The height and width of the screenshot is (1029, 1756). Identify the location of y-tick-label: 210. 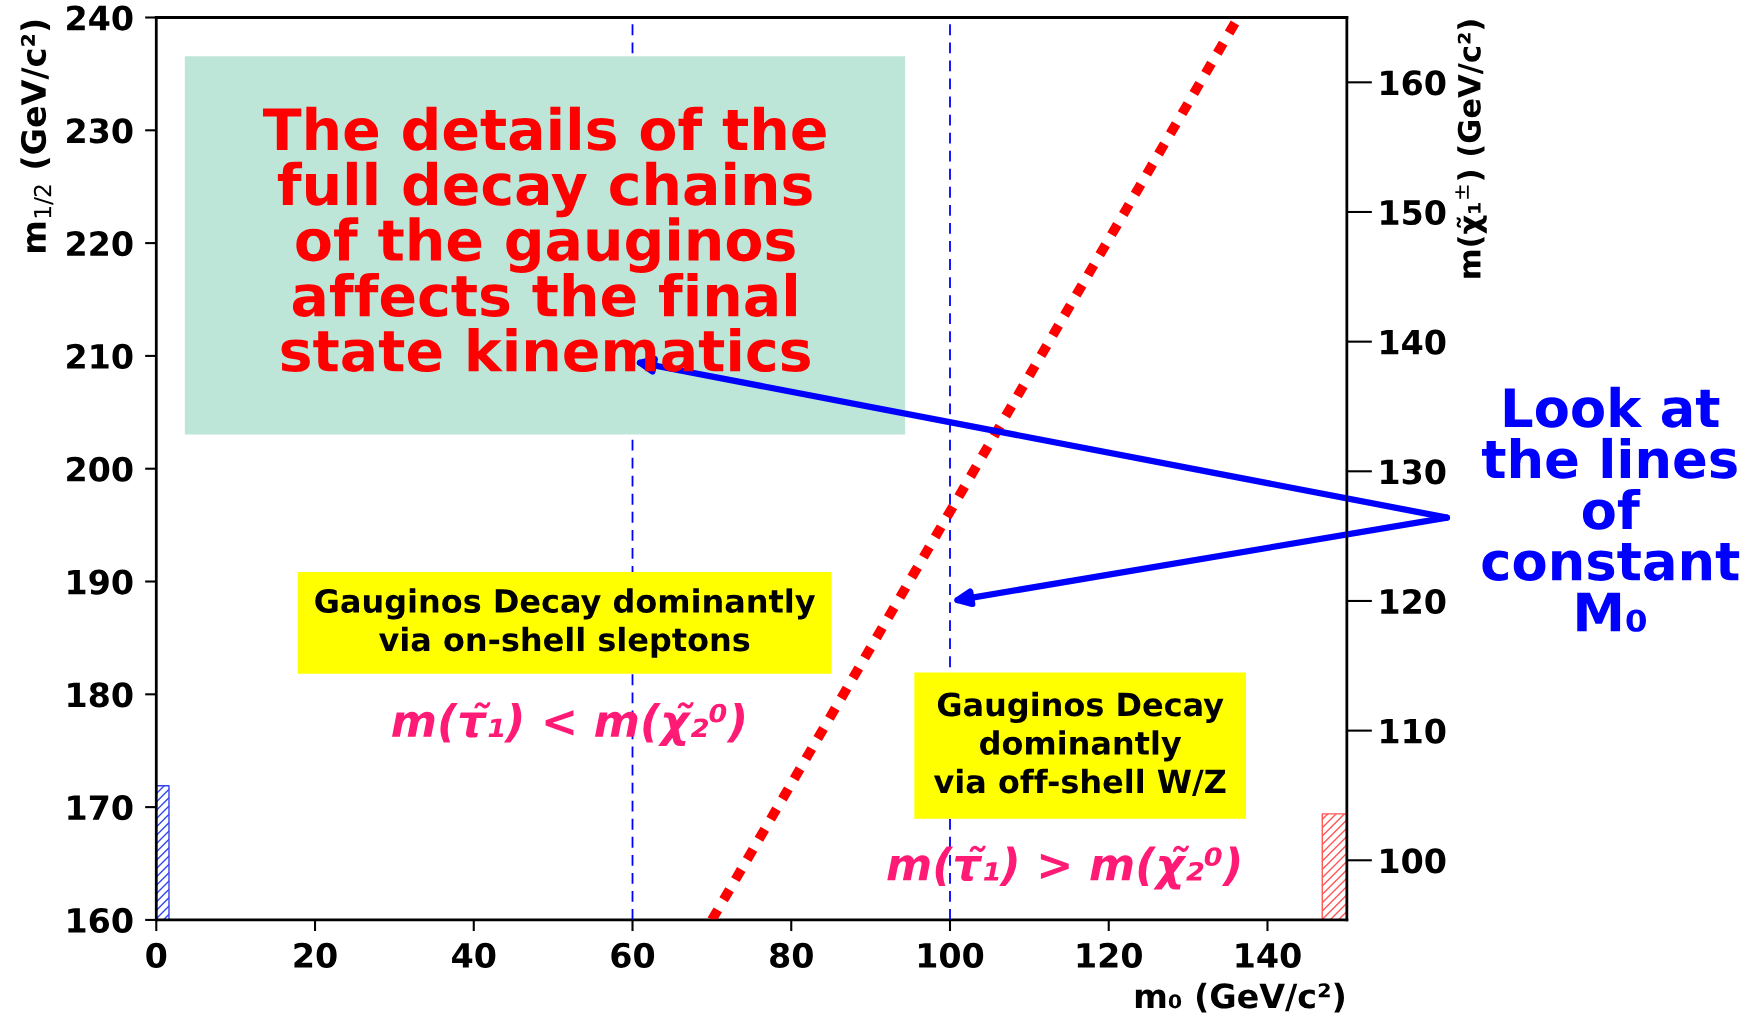
(100, 356).